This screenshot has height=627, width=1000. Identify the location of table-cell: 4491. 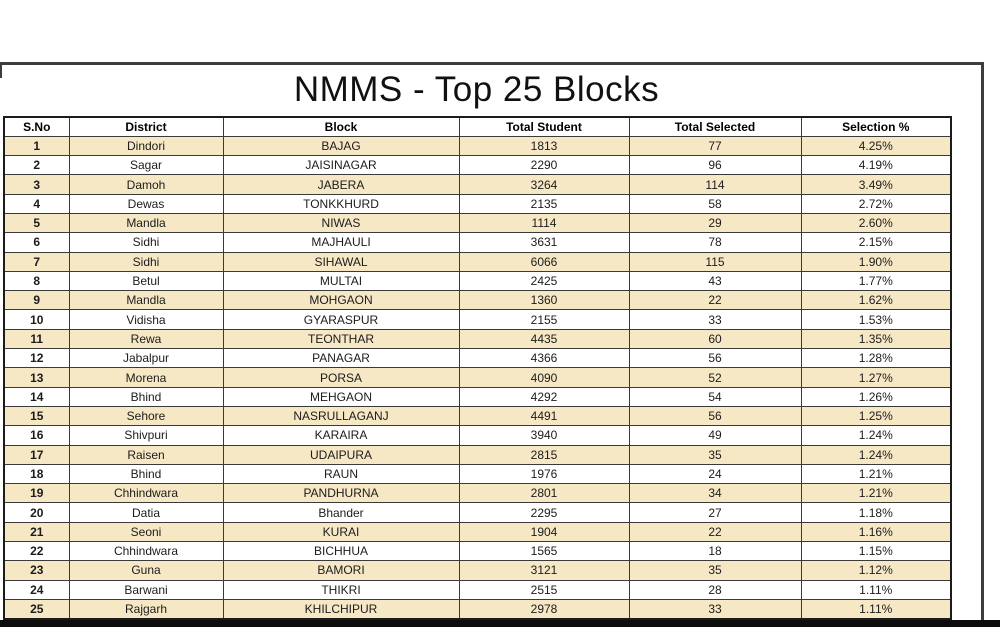
(544, 416).